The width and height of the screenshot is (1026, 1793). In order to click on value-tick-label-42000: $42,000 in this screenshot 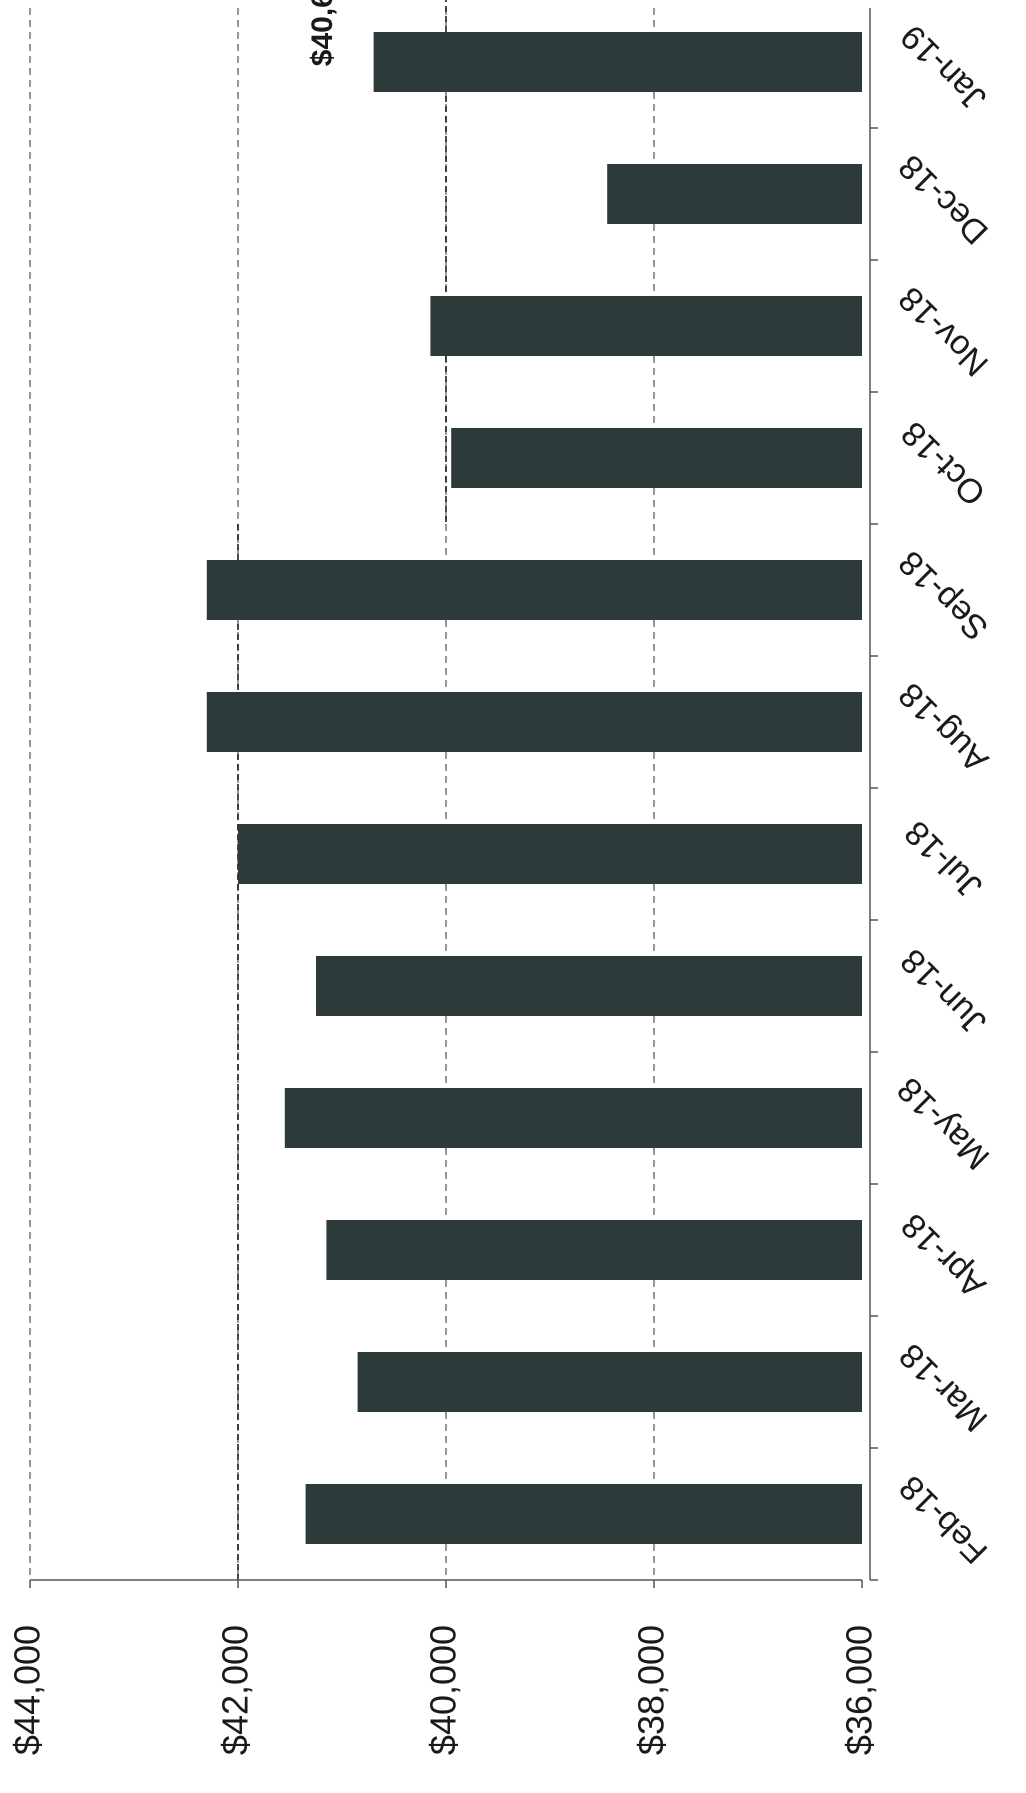, I will do `click(235, 1690)`.